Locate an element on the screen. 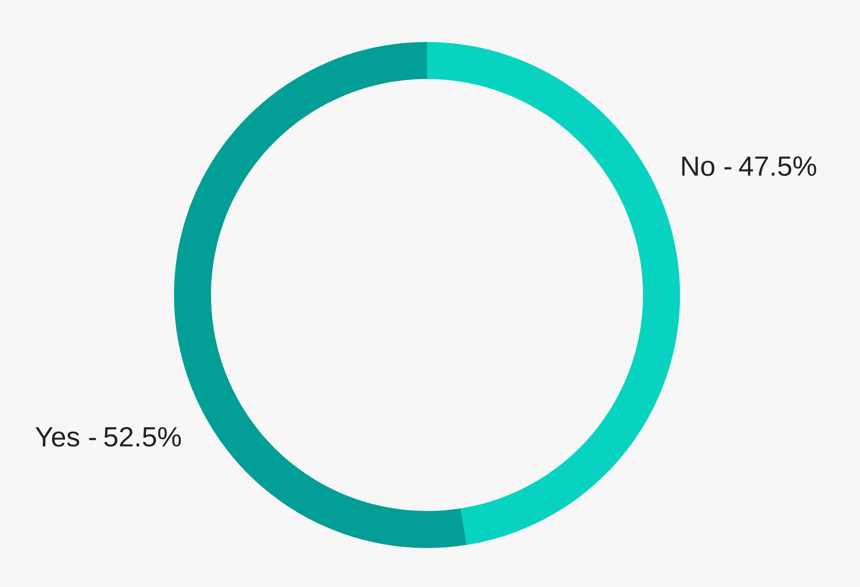  data-label: 52.5% is located at coordinates (142, 436).